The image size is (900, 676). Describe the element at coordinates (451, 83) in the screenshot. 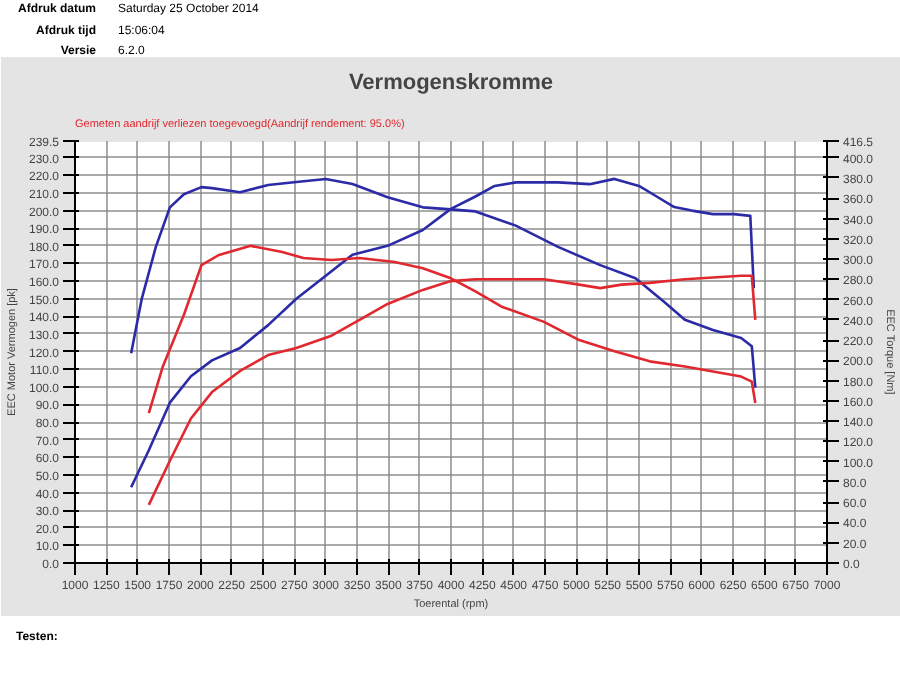

I see `chart-title: Vermogenskromme` at that location.